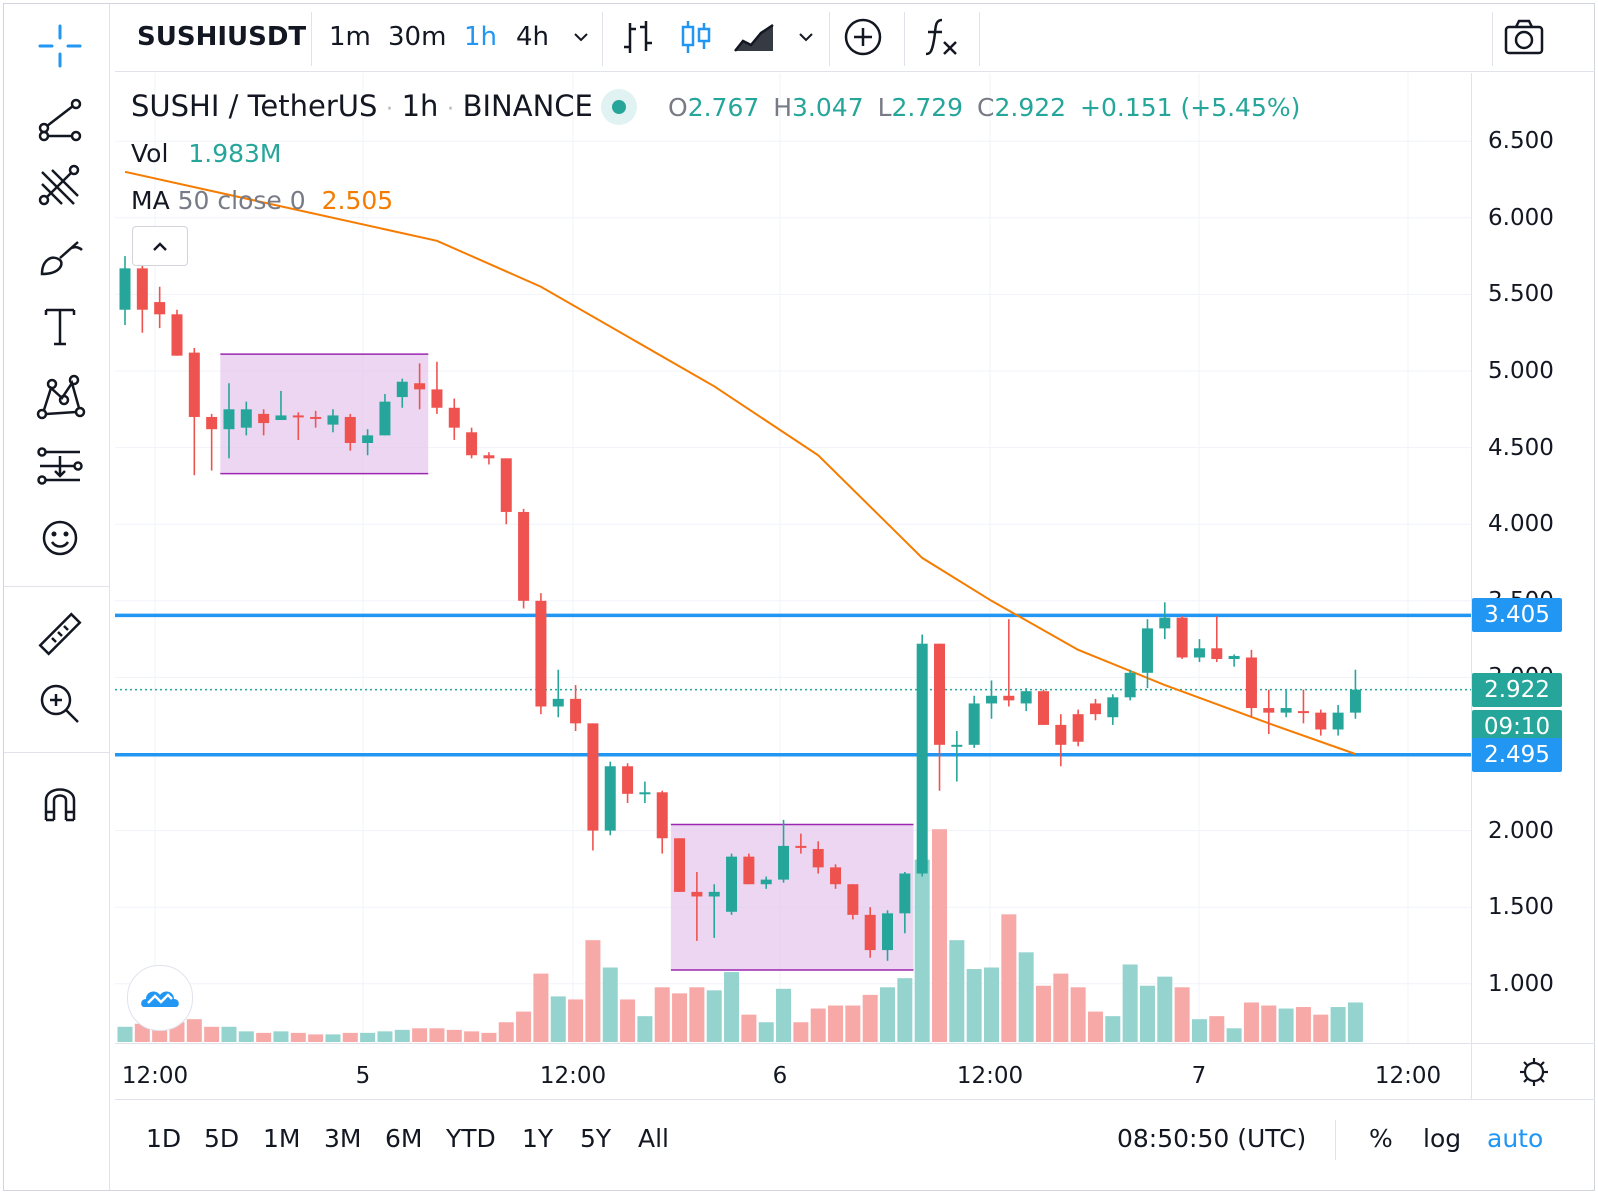 The height and width of the screenshot is (1194, 1598). What do you see at coordinates (638, 37) in the screenshot?
I see `bar-chart-icon` at bounding box center [638, 37].